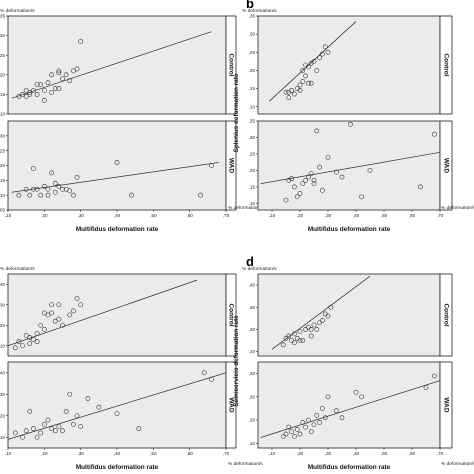 The height and width of the screenshot is (474, 474). What do you see at coordinates (252, 373) in the screenshot?
I see `y-tick-label: ,40` at bounding box center [252, 373].